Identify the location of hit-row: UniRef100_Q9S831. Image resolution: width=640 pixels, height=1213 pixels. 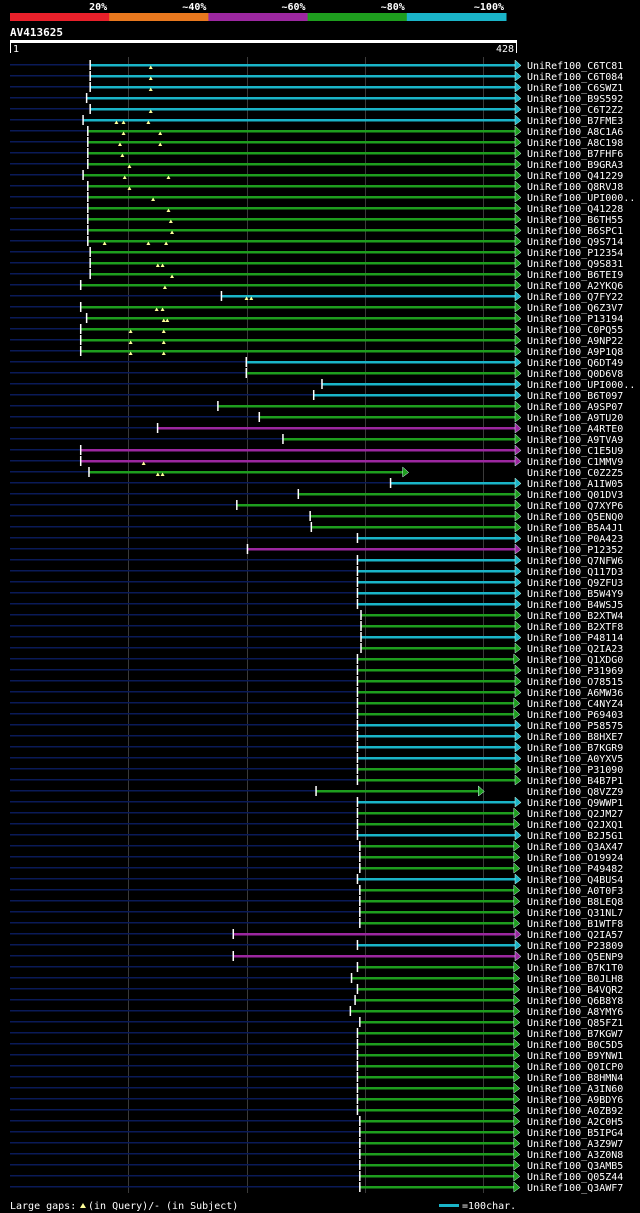
(316, 263).